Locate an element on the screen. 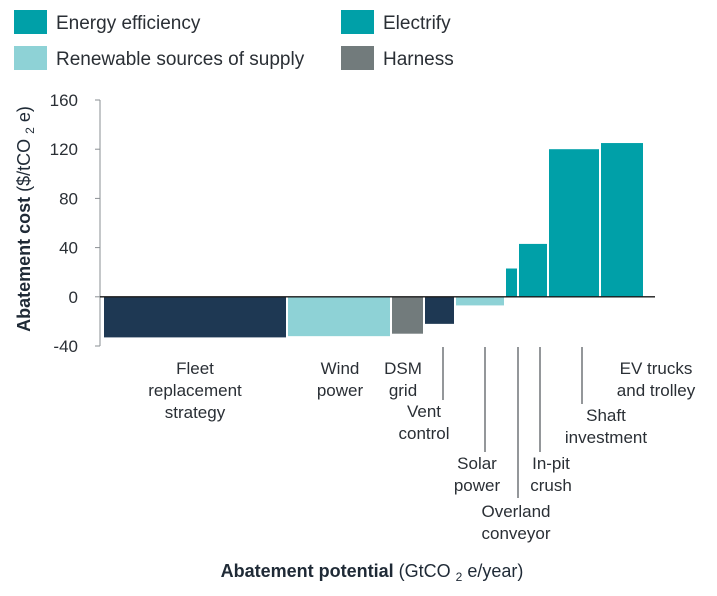 The image size is (717, 596). category-label: Wind power is located at coordinates (340, 379).